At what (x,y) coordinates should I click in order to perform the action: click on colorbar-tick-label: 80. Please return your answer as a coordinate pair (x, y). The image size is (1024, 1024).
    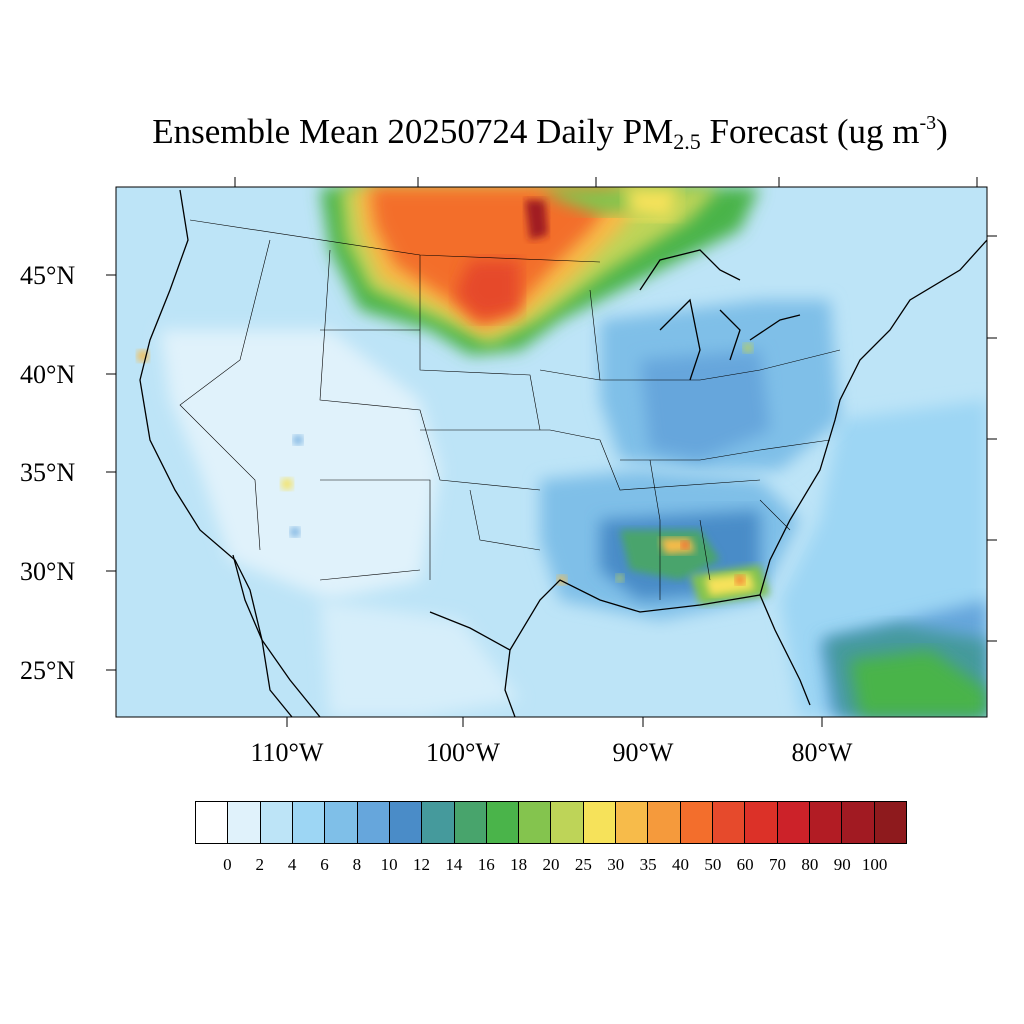
    Looking at the image, I should click on (810, 864).